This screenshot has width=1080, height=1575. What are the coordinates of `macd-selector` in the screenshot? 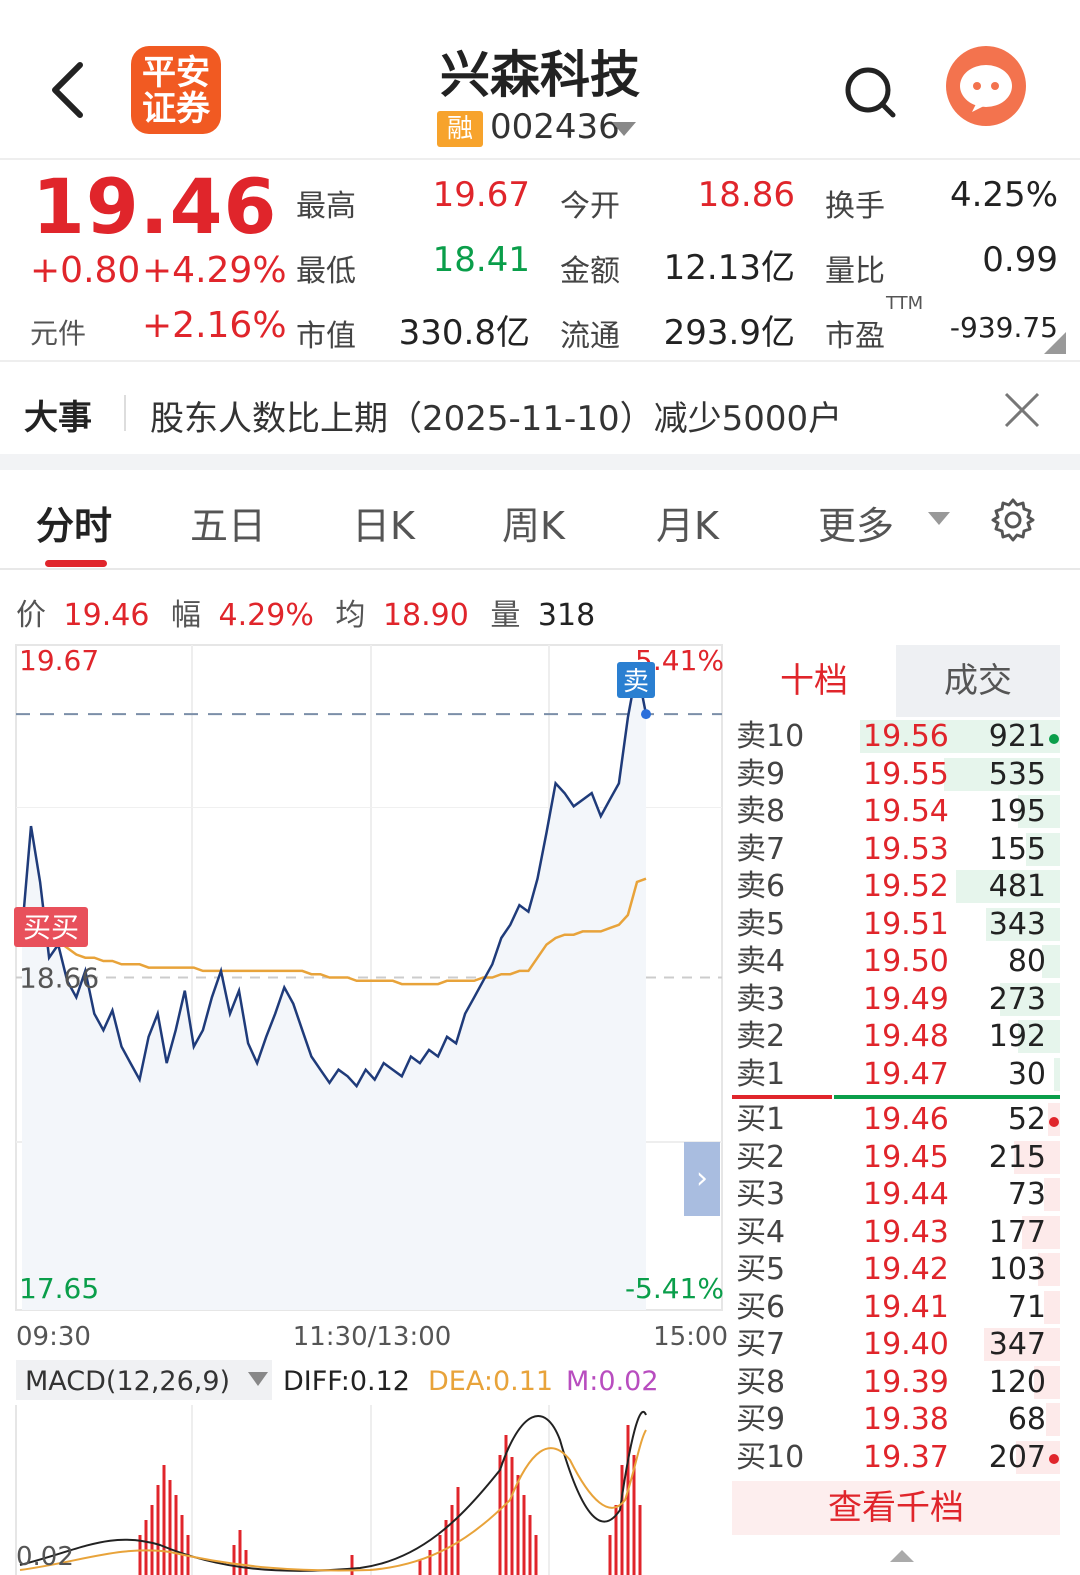 It's located at (144, 1380).